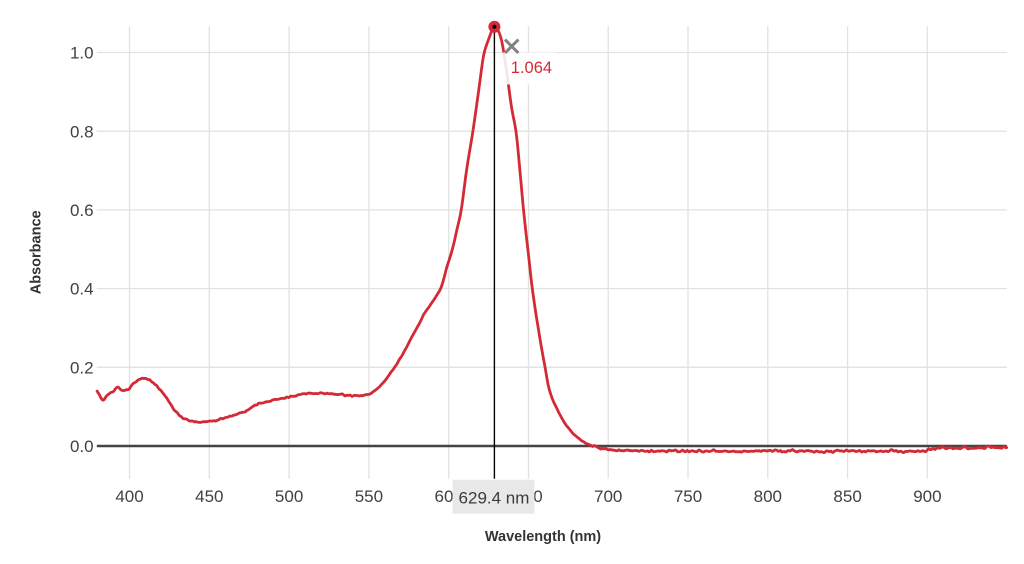 Image resolution: width=1024 pixels, height=564 pixels. I want to click on svg-text: Wavelength (nm), so click(543, 537).